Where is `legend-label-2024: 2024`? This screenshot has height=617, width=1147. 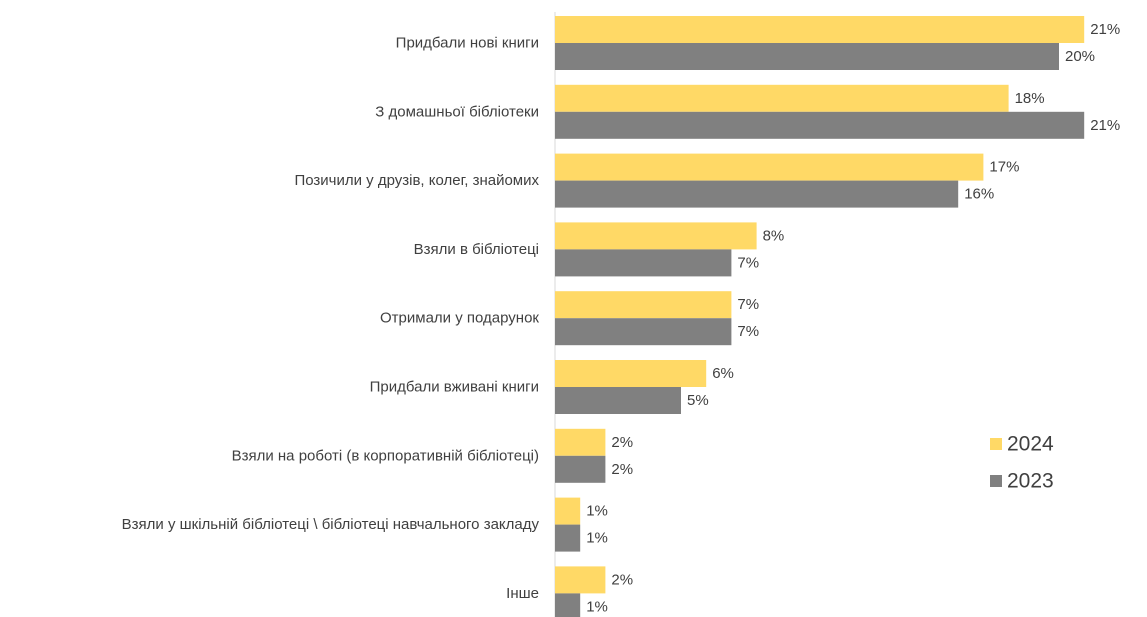
legend-label-2024: 2024 is located at coordinates (1030, 444).